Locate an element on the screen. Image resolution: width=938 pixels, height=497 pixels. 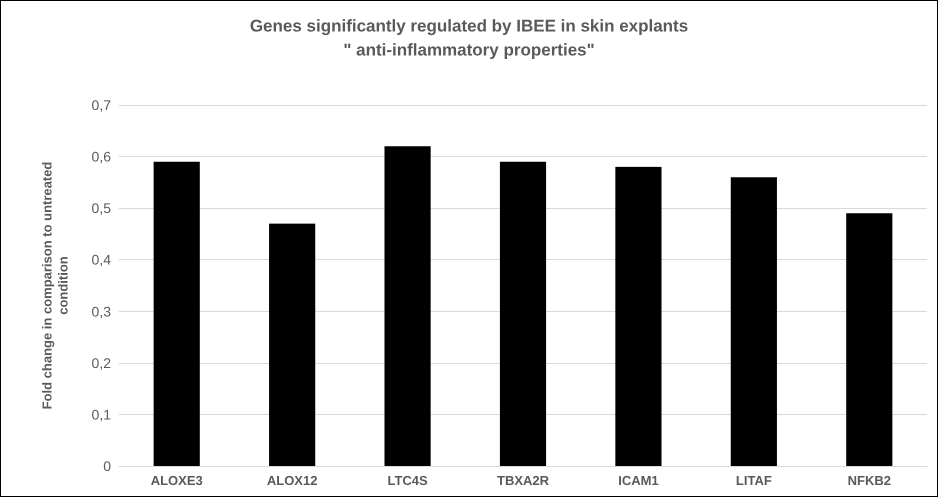
x-tick-label: ALOXE3 is located at coordinates (176, 480).